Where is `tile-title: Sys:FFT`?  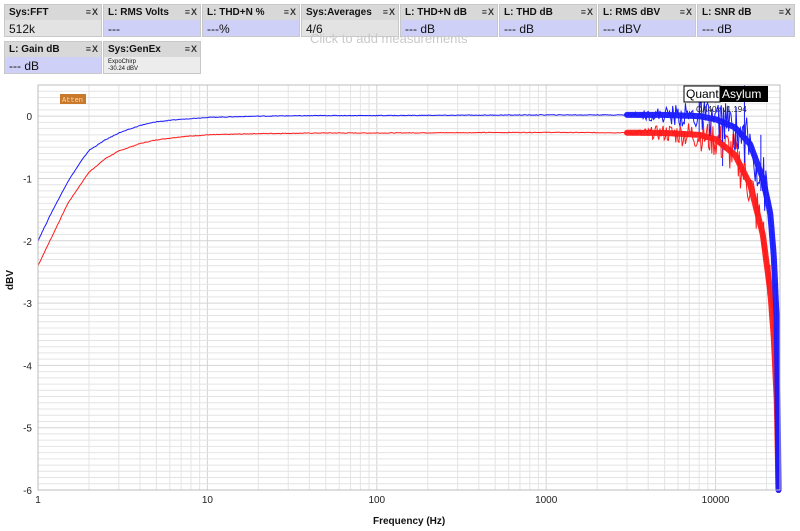
tile-title: Sys:FFT is located at coordinates (29, 12).